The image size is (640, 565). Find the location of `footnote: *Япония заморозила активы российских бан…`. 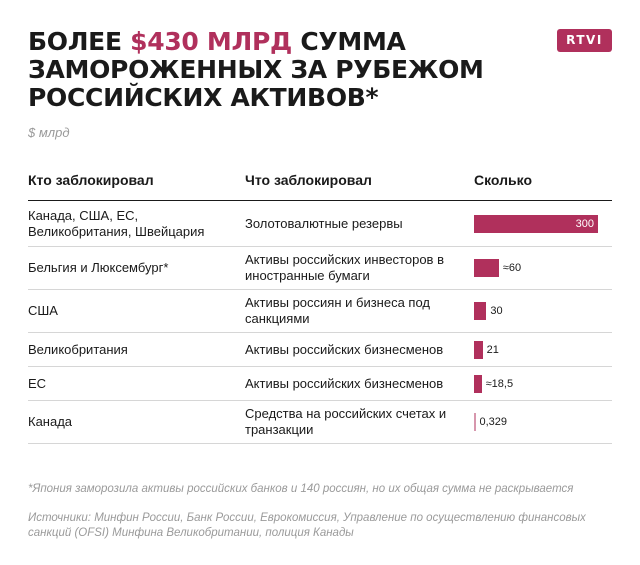

footnote: *Япония заморозила активы российских бан… is located at coordinates (301, 489).